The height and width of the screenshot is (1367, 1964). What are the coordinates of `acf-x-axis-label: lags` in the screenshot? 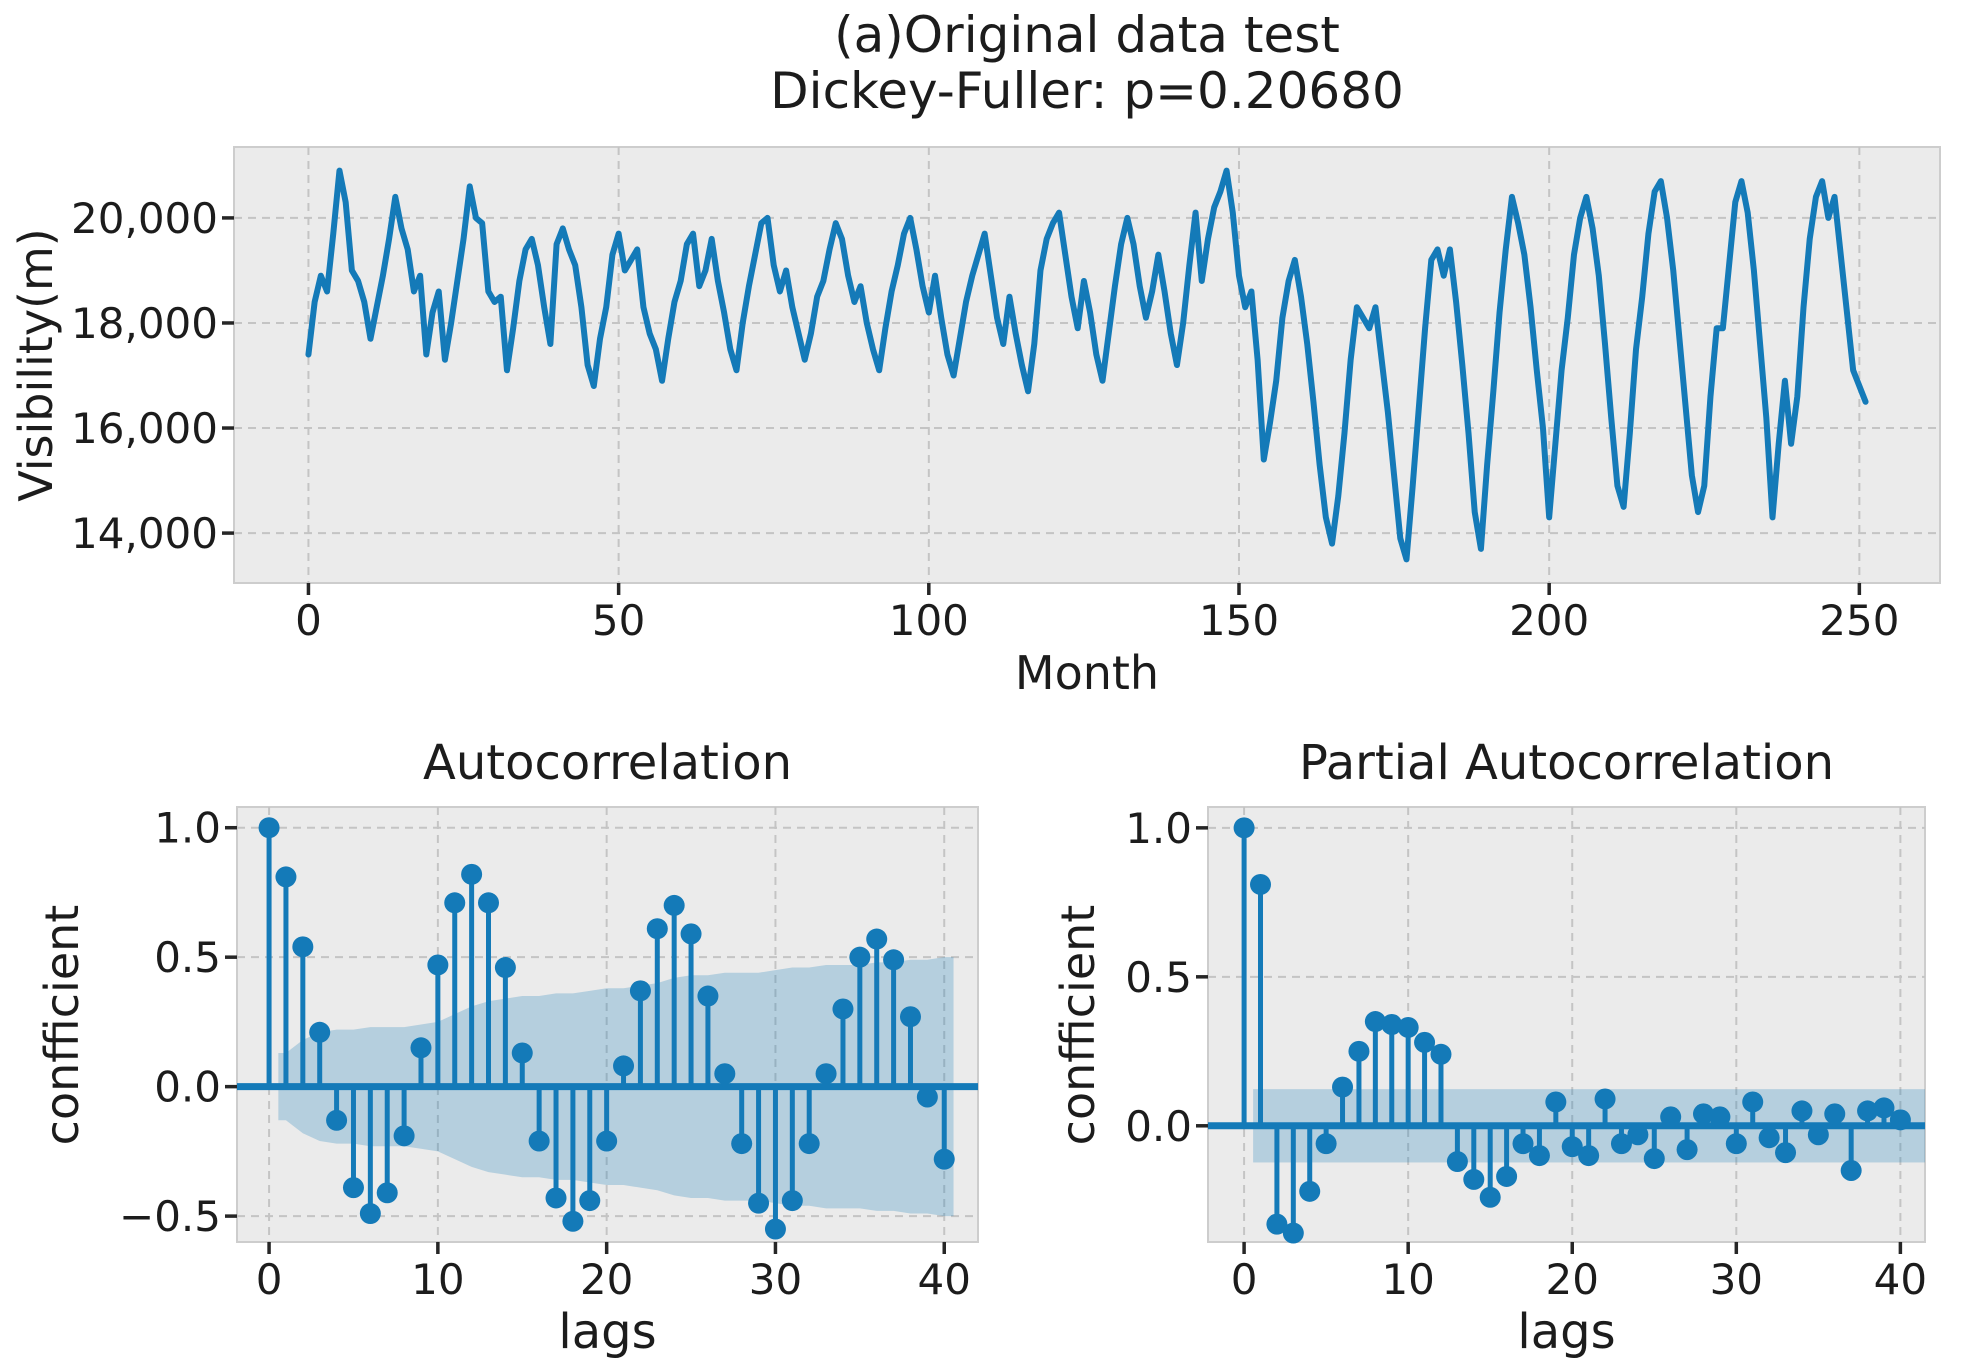 It's located at (607, 1332).